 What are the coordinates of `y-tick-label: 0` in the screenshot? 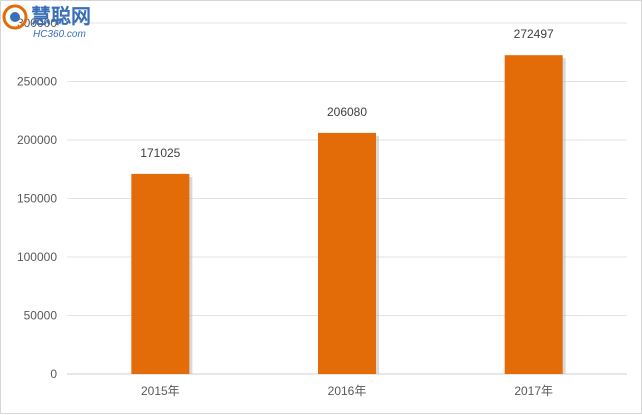 It's located at (53, 374).